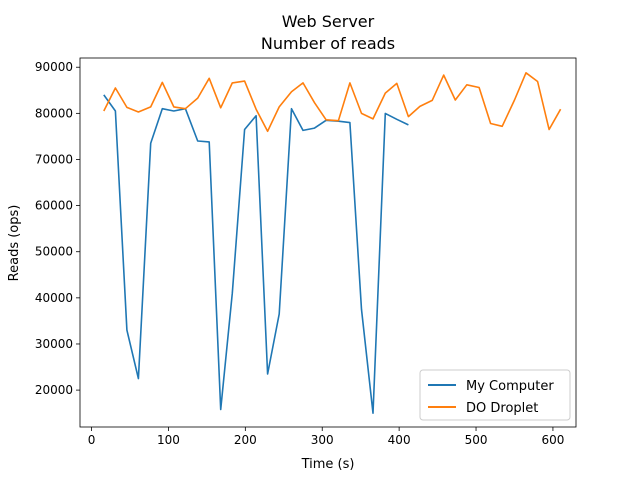  Describe the element at coordinates (54, 390) in the screenshot. I see `y-tick-label: 20000` at that location.